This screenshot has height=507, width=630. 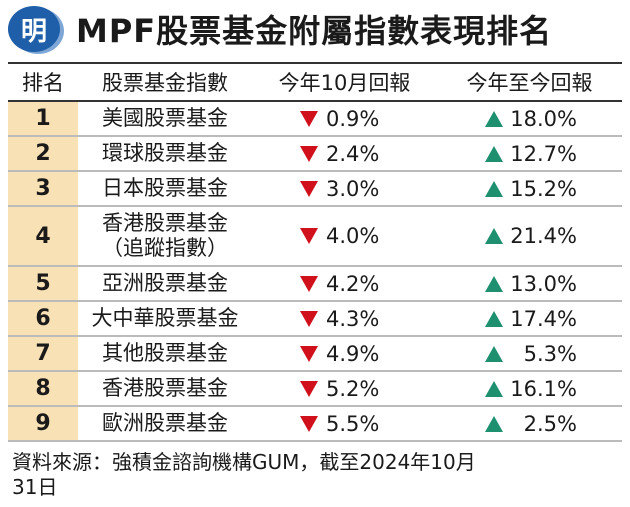 What do you see at coordinates (353, 318) in the screenshot?
I see `oct-return-value: 4.3%` at bounding box center [353, 318].